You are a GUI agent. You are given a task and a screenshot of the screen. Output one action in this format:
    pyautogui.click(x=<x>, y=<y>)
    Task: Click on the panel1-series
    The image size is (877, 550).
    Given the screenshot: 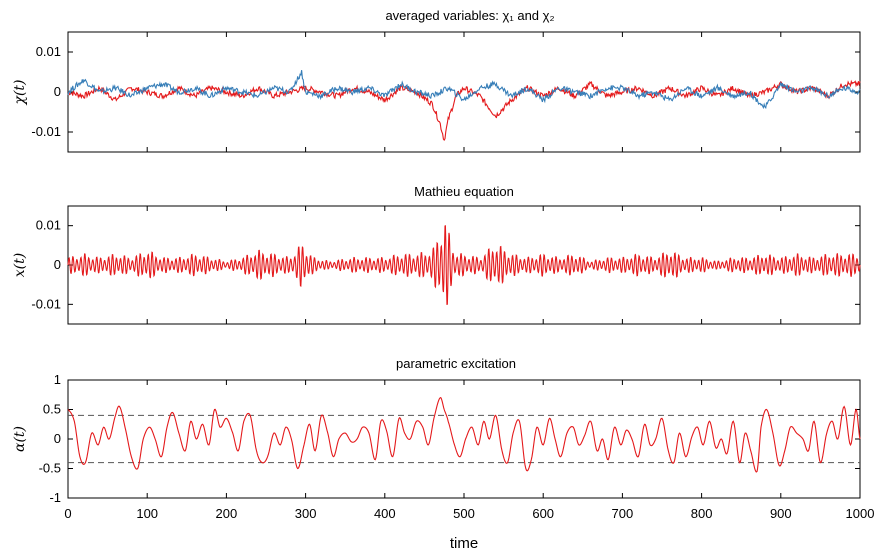 What is the action you would take?
    pyautogui.click(x=464, y=105)
    